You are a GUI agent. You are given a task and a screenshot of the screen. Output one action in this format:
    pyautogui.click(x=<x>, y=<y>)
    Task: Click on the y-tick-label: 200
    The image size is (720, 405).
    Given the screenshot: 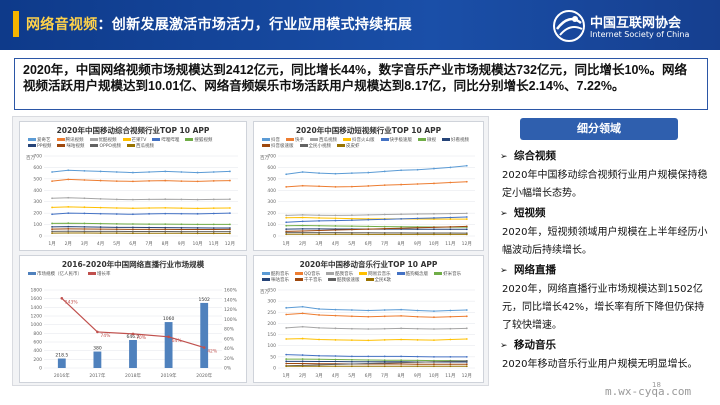 What is the action you would take?
    pyautogui.click(x=271, y=324)
    